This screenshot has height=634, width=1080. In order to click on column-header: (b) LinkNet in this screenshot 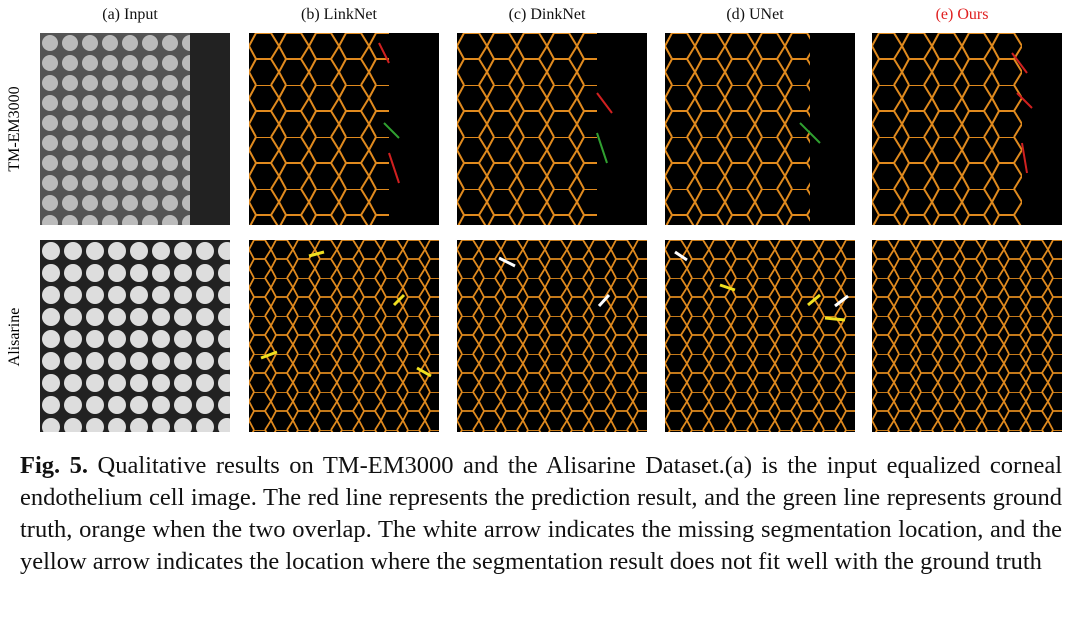, I will do `click(339, 14)`.